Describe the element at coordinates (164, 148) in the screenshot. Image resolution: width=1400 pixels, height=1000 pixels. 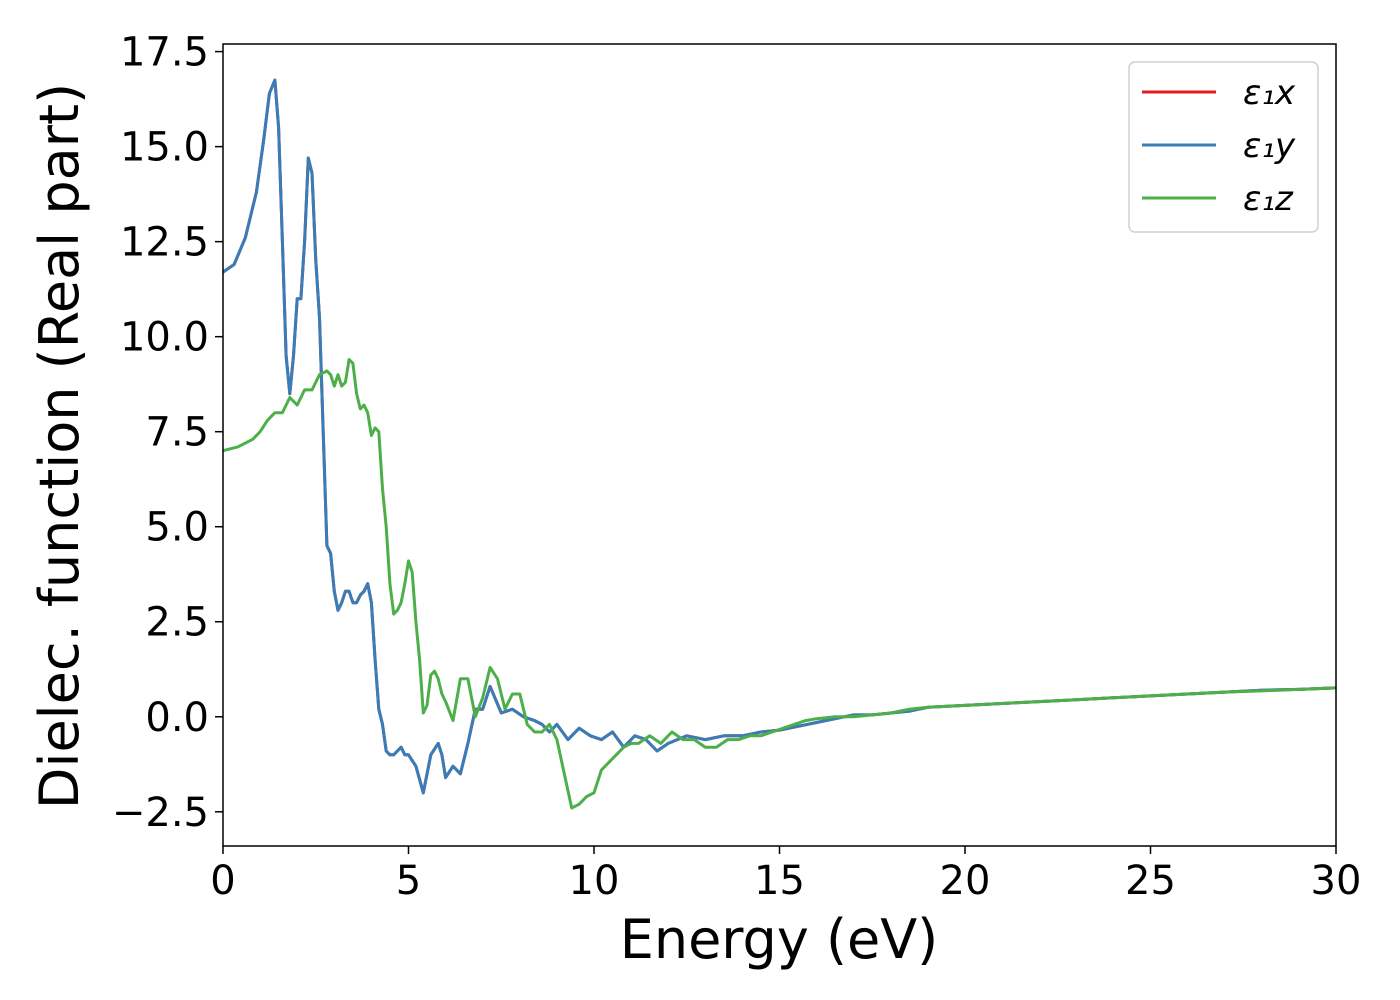
I see `y-tick-label: 15.0` at that location.